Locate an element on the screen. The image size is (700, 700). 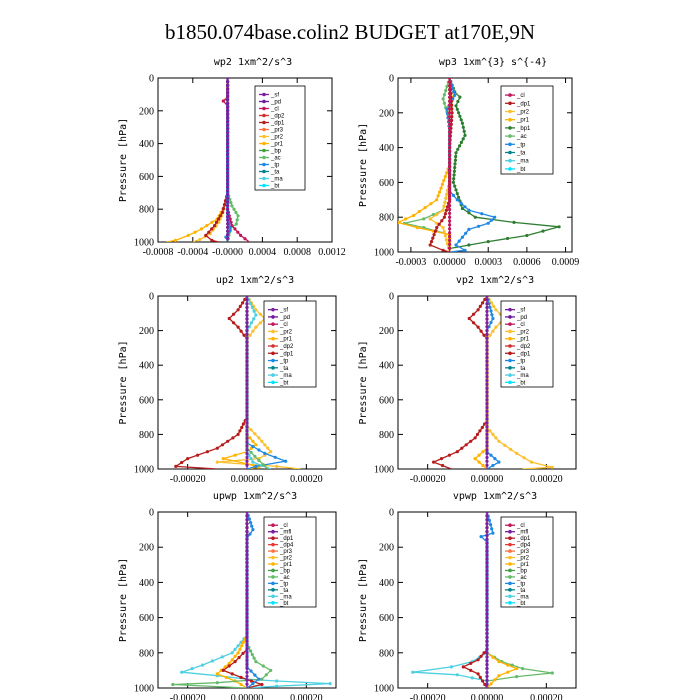
y-tick-label: 200 is located at coordinates (386, 113).